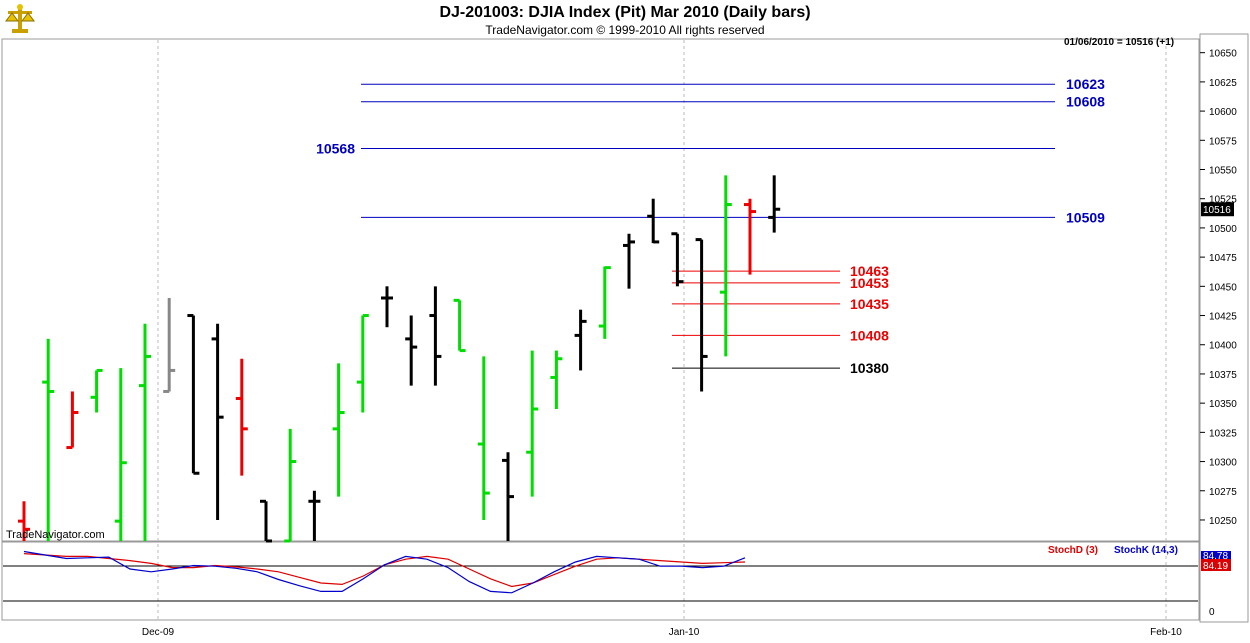 The height and width of the screenshot is (643, 1250). Describe the element at coordinates (1223, 83) in the screenshot. I see `price-tick-label: 10625` at that location.